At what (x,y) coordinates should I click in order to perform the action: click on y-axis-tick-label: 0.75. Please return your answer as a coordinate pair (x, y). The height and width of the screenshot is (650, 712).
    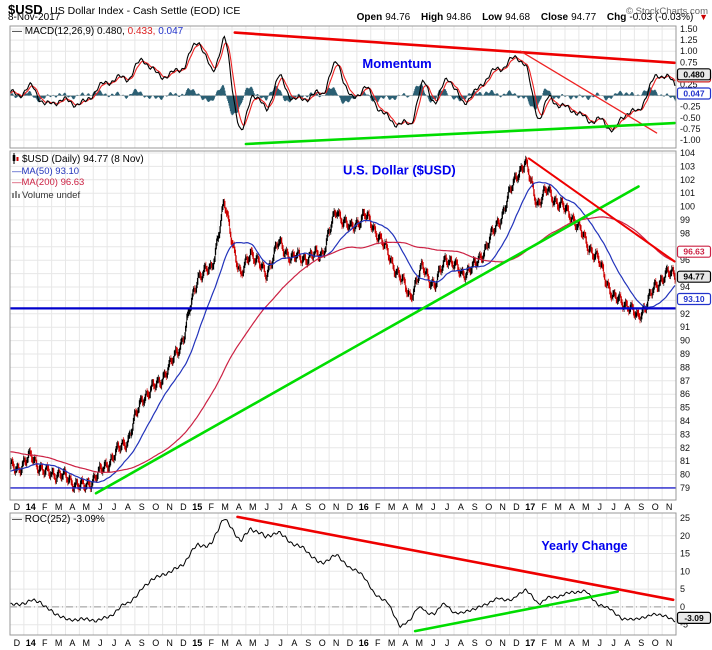
    Looking at the image, I should click on (689, 62).